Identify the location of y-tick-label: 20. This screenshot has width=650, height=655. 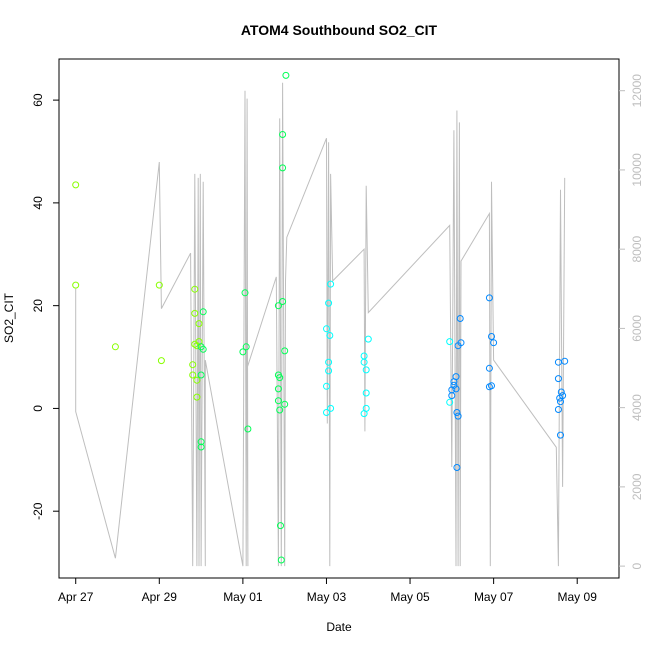
(38, 306).